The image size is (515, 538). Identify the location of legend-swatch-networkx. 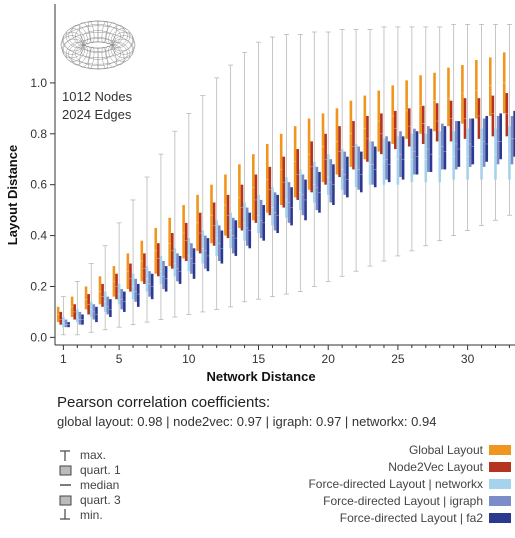
(500, 483).